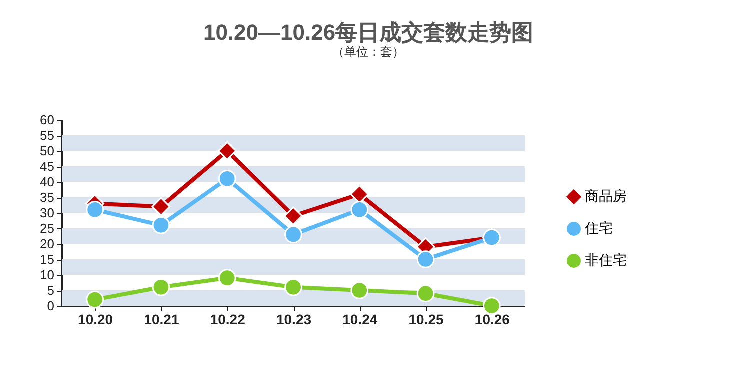 This screenshot has height=367, width=733. Describe the element at coordinates (294, 320) in the screenshot. I see `x-tick-label: 10.23` at that location.